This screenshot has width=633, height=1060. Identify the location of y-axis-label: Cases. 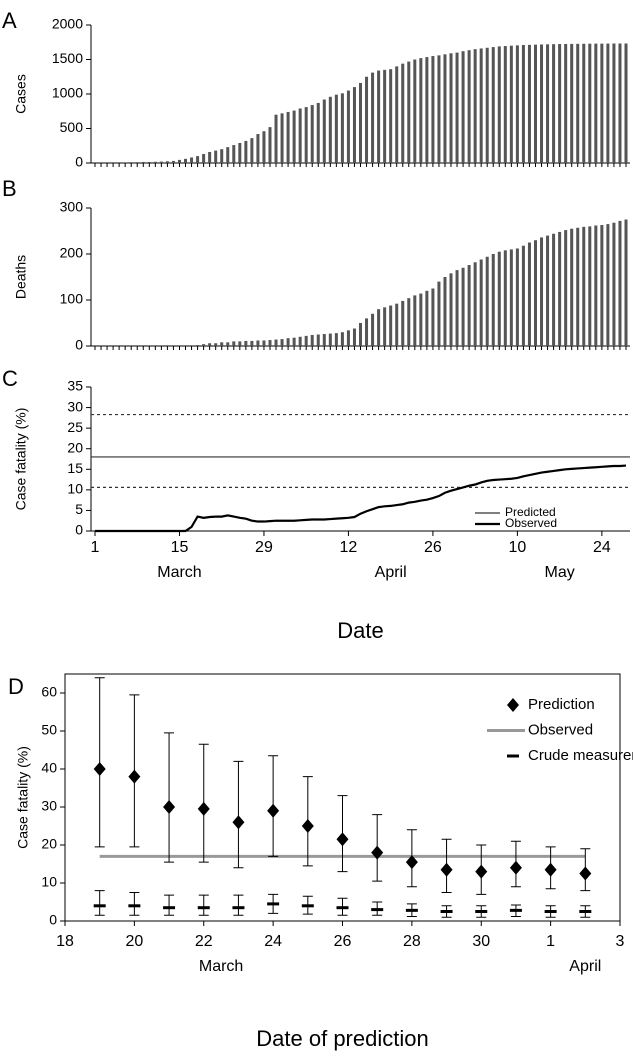
(21, 94).